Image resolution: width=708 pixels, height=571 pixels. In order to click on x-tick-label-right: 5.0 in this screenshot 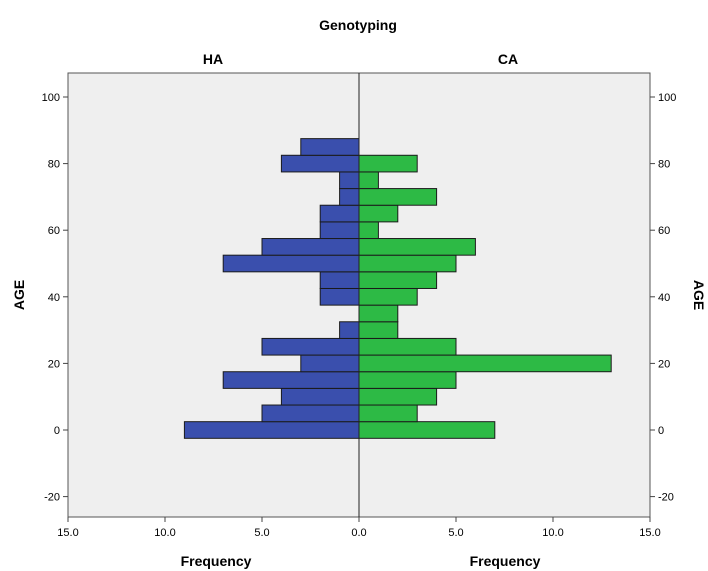, I will do `click(455, 533)`.